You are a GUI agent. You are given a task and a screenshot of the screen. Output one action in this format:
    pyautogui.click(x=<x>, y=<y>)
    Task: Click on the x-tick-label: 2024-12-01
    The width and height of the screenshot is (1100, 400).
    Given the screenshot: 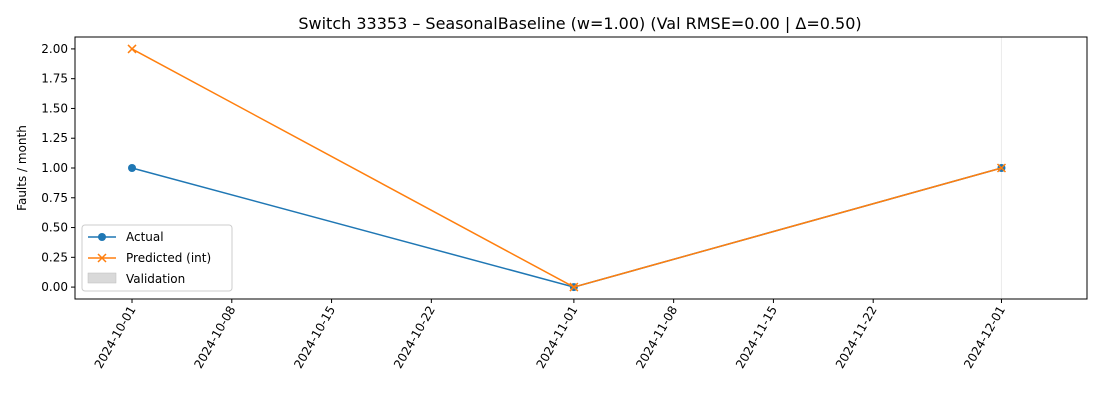 What is the action you would take?
    pyautogui.click(x=984, y=337)
    